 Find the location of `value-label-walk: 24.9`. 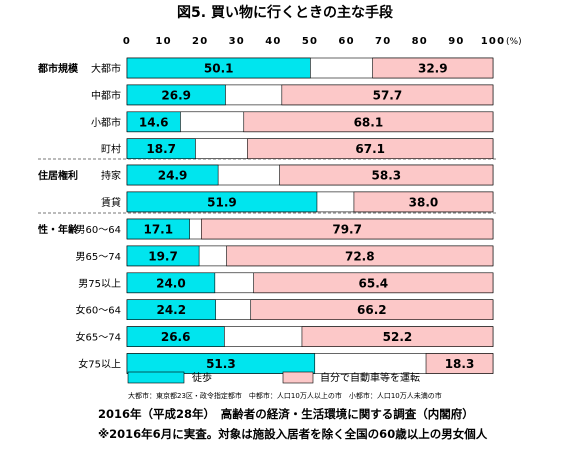

value-label-walk: 24.9 is located at coordinates (173, 176).